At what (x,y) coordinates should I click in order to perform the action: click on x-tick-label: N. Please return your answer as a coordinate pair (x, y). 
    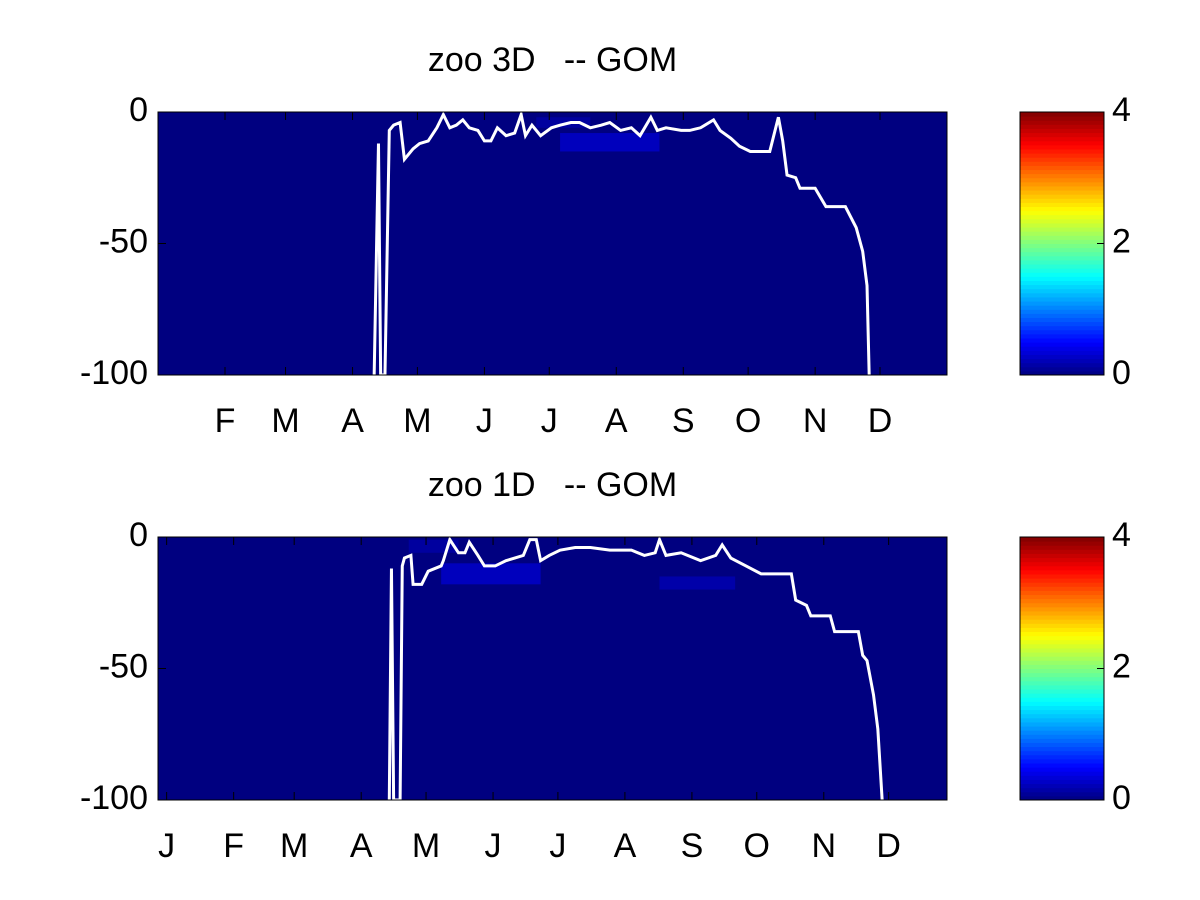
    Looking at the image, I should click on (824, 846).